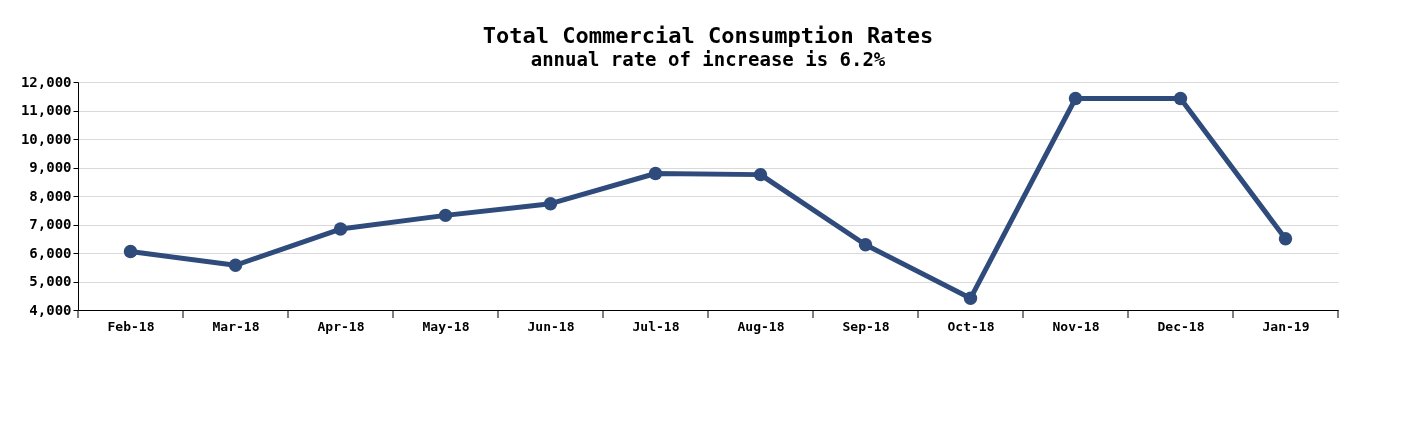  I want to click on y-tick-label: 5,000, so click(50, 281).